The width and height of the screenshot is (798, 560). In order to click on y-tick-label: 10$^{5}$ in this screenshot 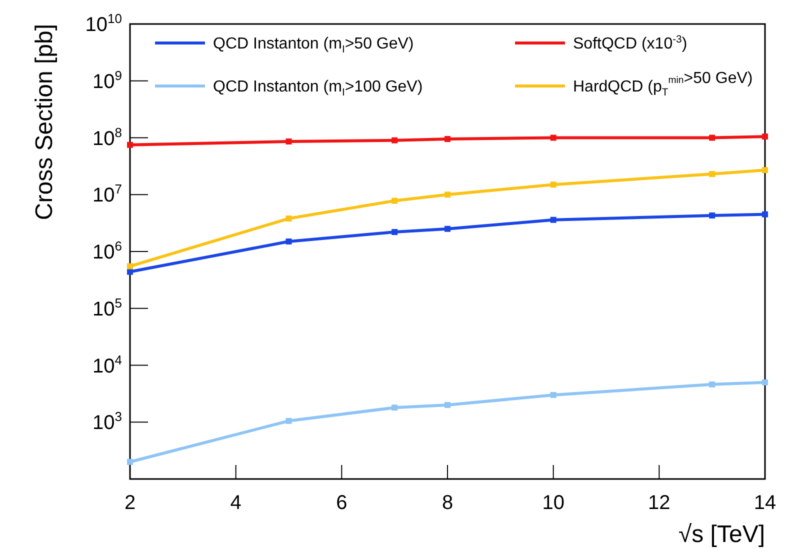, I will do `click(107, 308)`.